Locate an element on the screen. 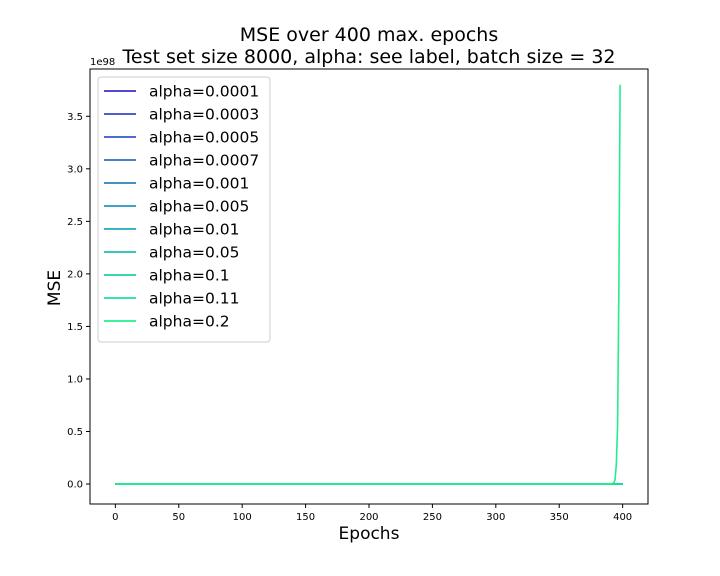  legend-label: alpha=0.0003 is located at coordinates (204, 115).